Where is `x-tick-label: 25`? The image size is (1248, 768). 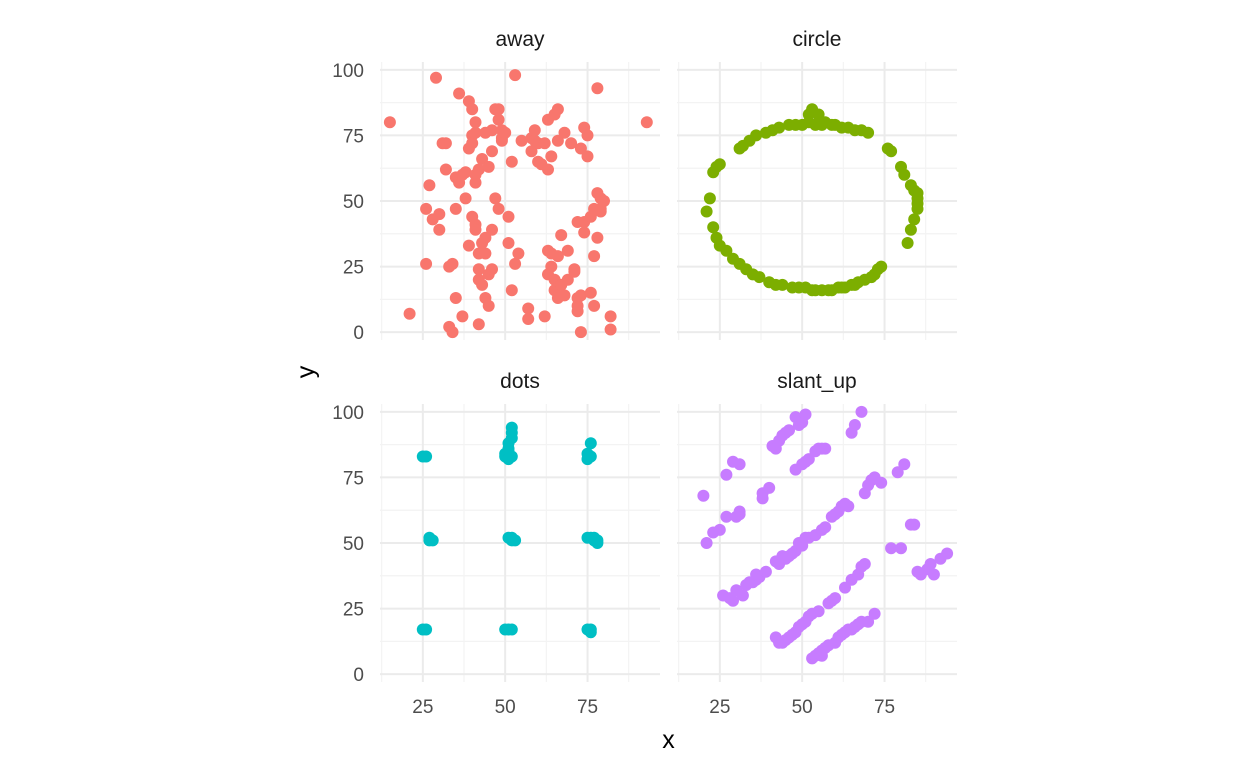
x-tick-label: 25 is located at coordinates (422, 707).